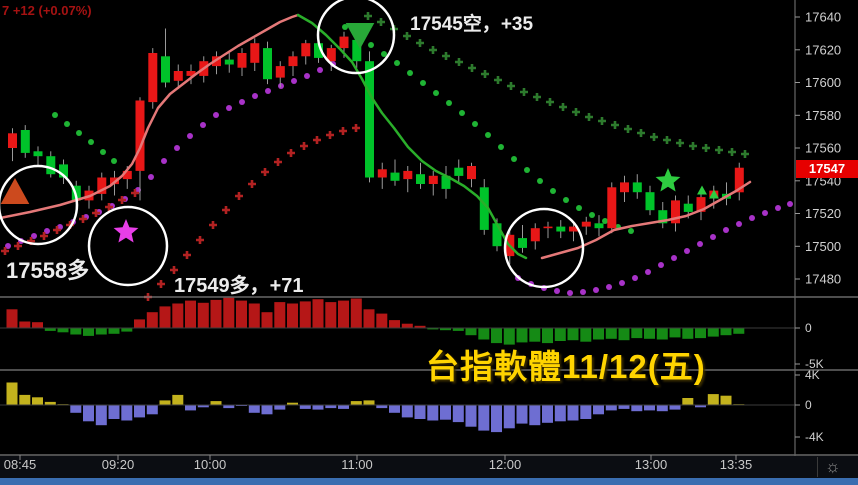 The height and width of the screenshot is (485, 858). I want to click on sell-signal-triangle, so click(360, 36).